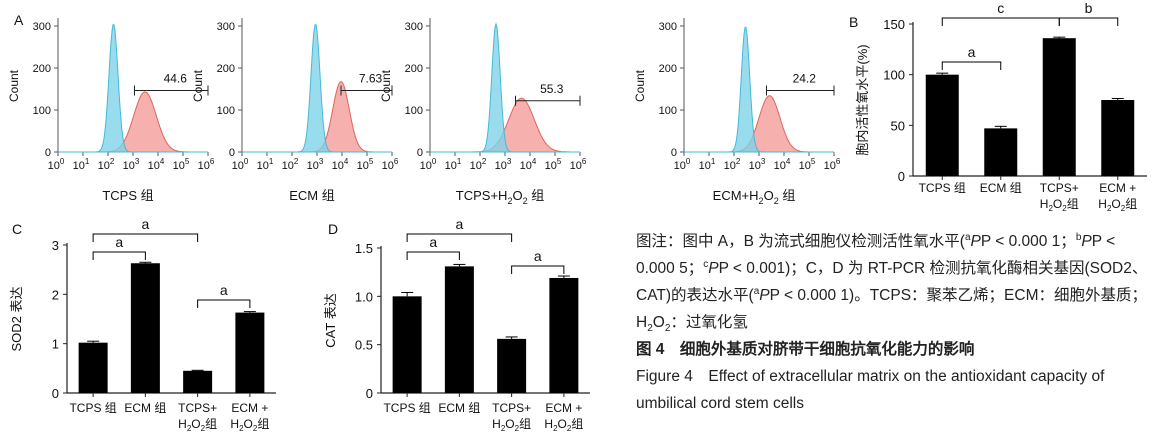 The width and height of the screenshot is (1157, 438). Describe the element at coordinates (1089, 8) in the screenshot. I see `significance-label: b` at that location.